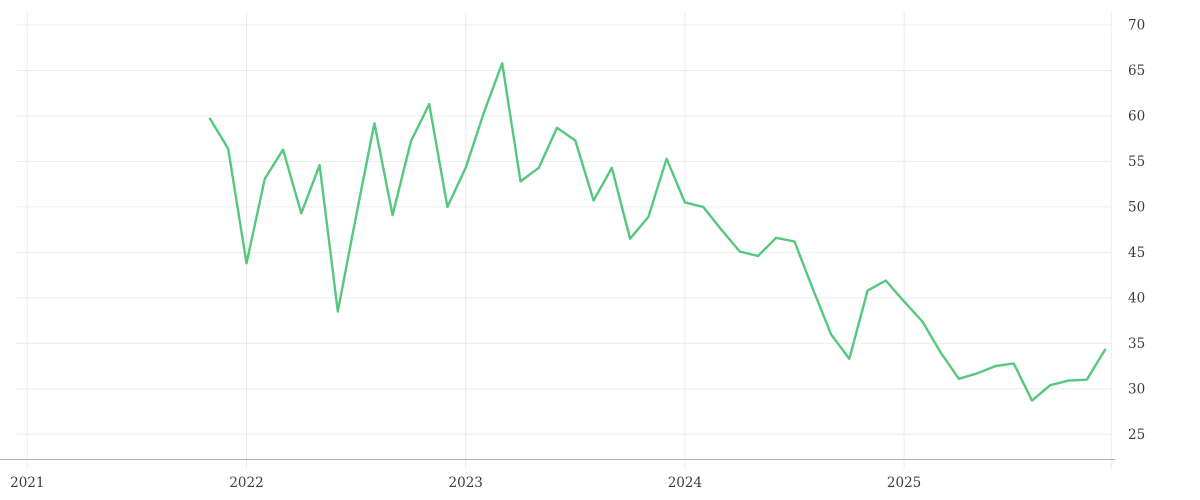 The image size is (1200, 500). What do you see at coordinates (685, 483) in the screenshot?
I see `x-axis-tick-label: 2024` at bounding box center [685, 483].